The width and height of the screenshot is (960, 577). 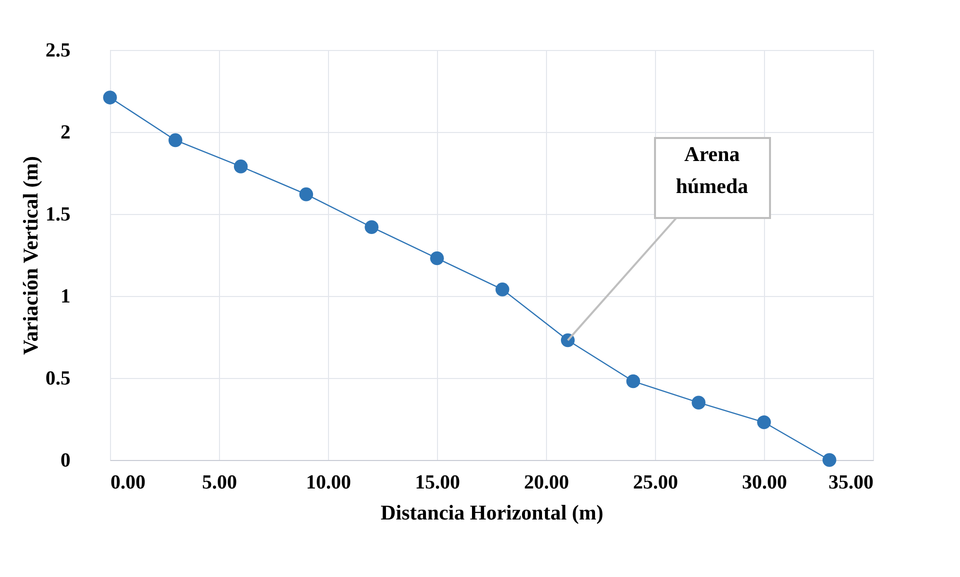 I want to click on y-axis-title: Variación Vertical (m), so click(x=30, y=255).